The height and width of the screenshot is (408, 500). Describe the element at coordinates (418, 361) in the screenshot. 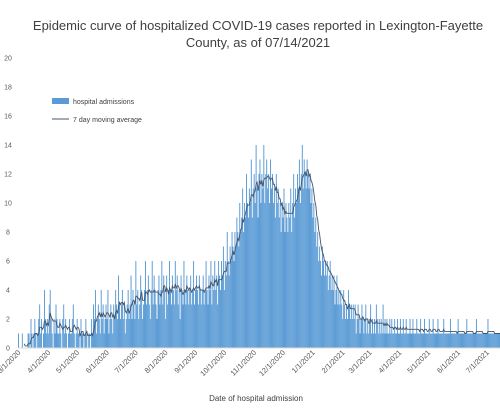

I see `x-tick-label: 5/1/2021` at that location.